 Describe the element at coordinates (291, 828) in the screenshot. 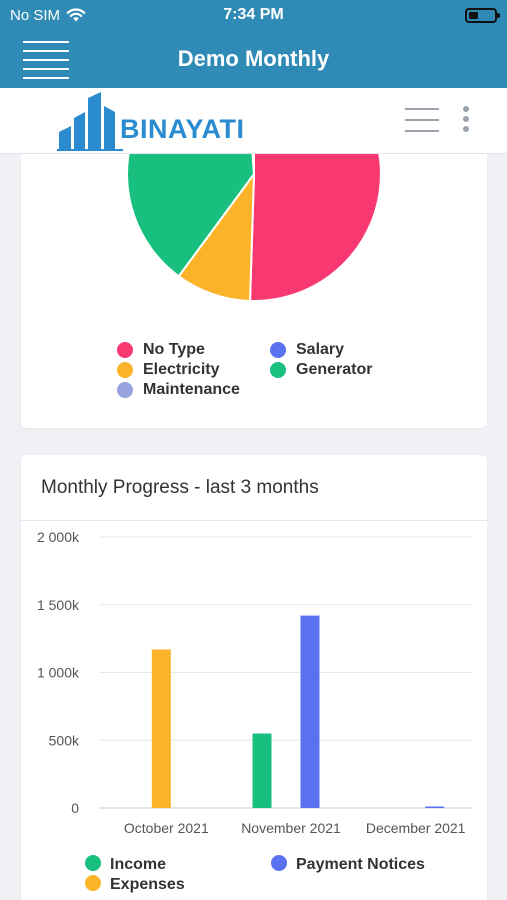

I see `x-tick-label: November 2021` at that location.